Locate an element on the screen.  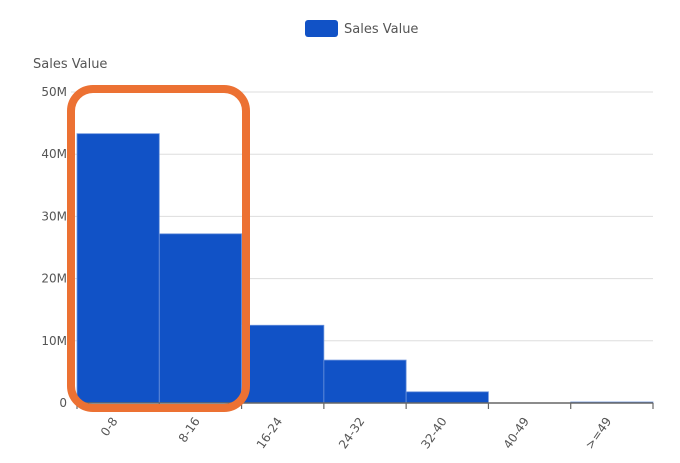
x-tick-label: 0-8 is located at coordinates (109, 427).